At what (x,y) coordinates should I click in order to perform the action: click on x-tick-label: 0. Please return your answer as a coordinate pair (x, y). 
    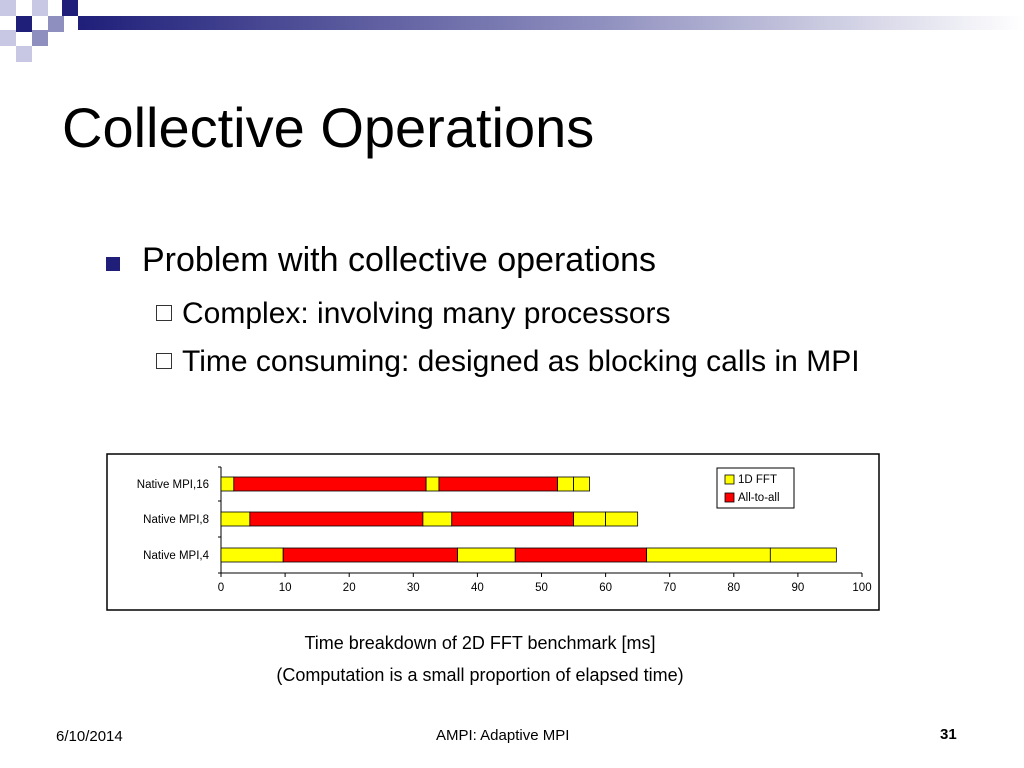
    Looking at the image, I should click on (221, 588).